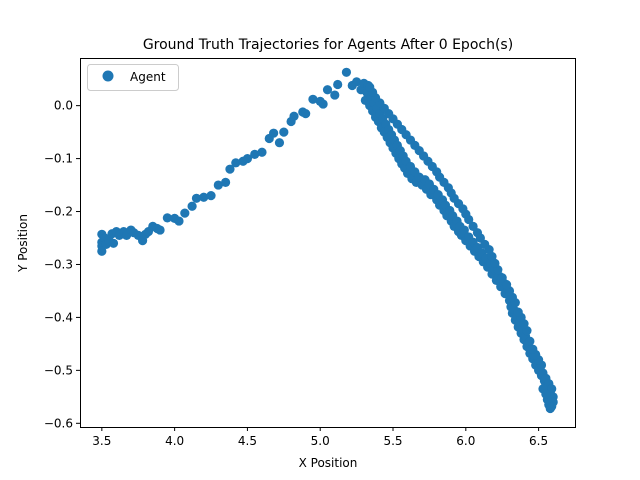 The width and height of the screenshot is (640, 480). I want to click on y-axis-label: Y Position, so click(23, 243).